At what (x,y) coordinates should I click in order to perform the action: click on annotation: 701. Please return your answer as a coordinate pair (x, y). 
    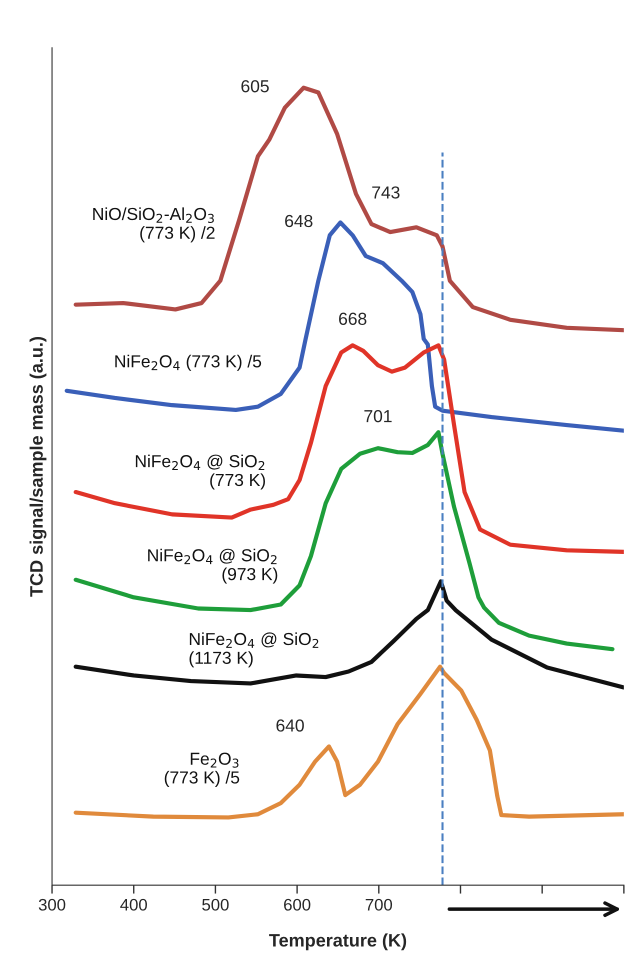
    Looking at the image, I should click on (378, 416).